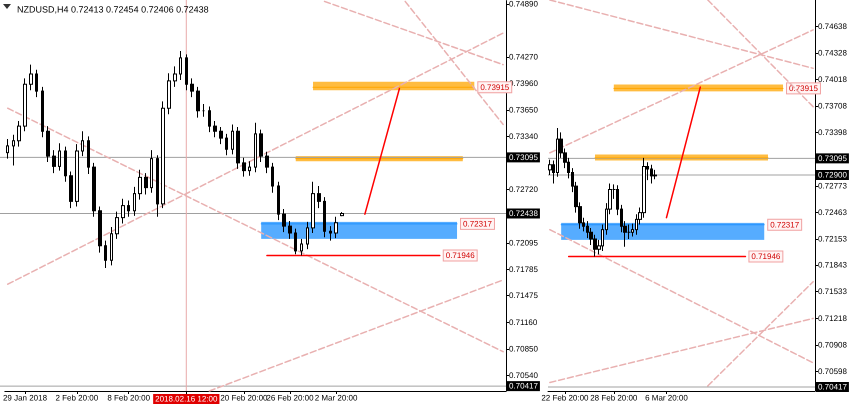 This screenshot has height=404, width=850. I want to click on y-tick-label: 0.73340, so click(523, 136).